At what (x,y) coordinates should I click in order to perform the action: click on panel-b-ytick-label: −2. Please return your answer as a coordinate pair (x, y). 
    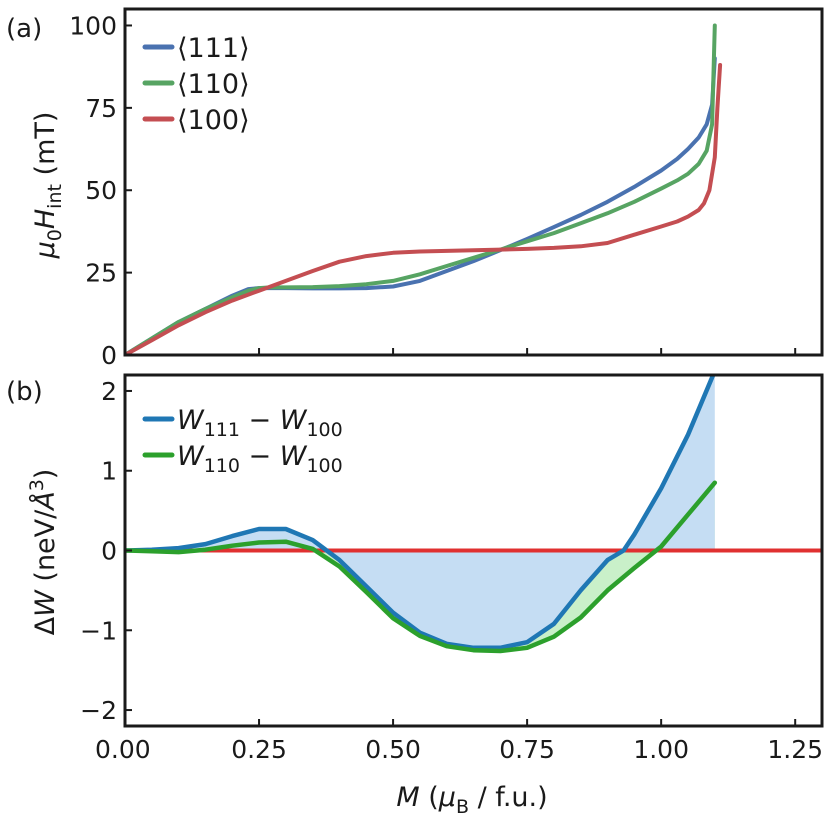
    Looking at the image, I should click on (98, 710).